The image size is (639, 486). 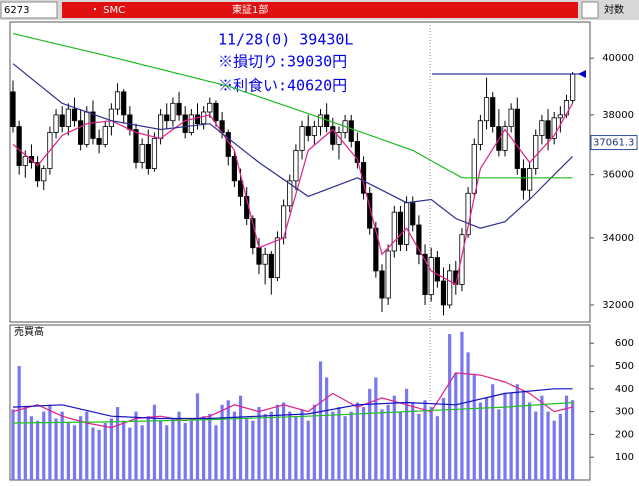 What do you see at coordinates (613, 143) in the screenshot?
I see `price-marker: 37061.3` at bounding box center [613, 143].